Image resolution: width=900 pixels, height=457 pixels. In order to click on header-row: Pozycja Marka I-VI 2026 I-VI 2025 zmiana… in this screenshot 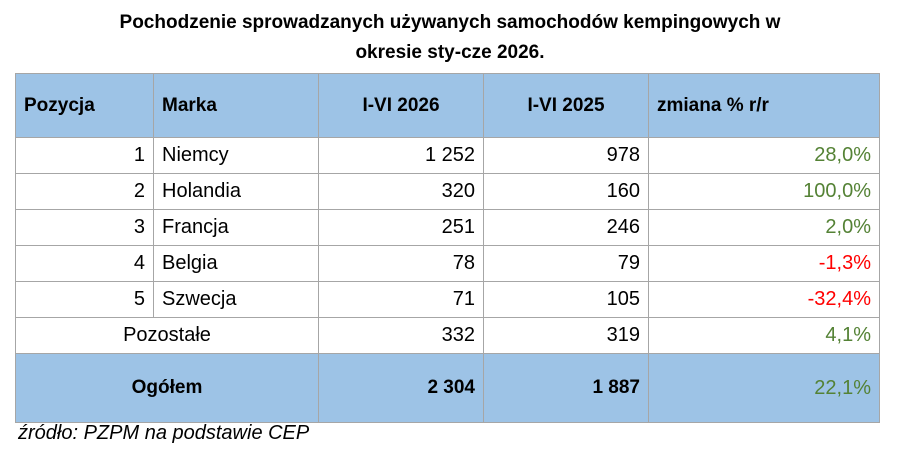, I will do `click(447, 105)`.